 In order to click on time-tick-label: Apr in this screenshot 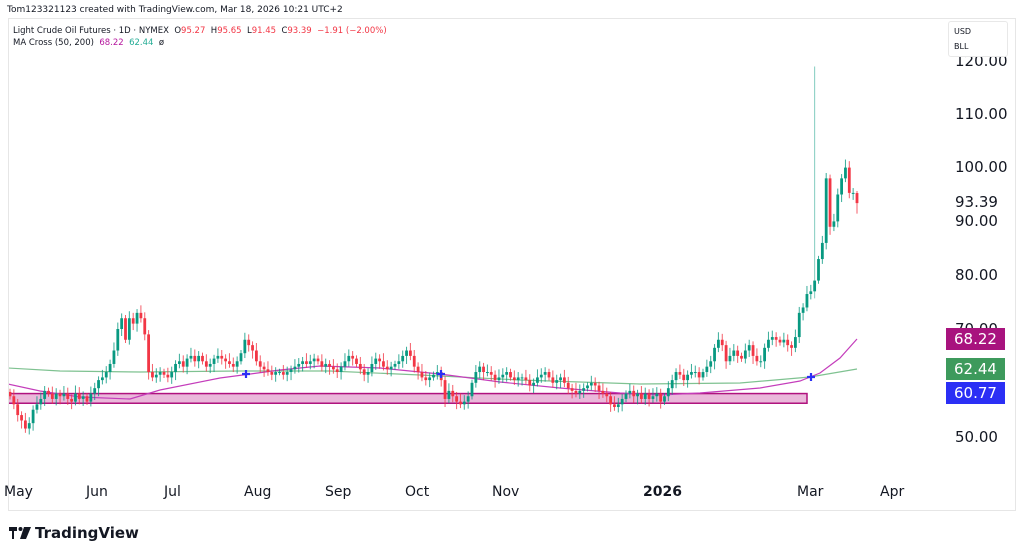, I will do `click(892, 492)`.